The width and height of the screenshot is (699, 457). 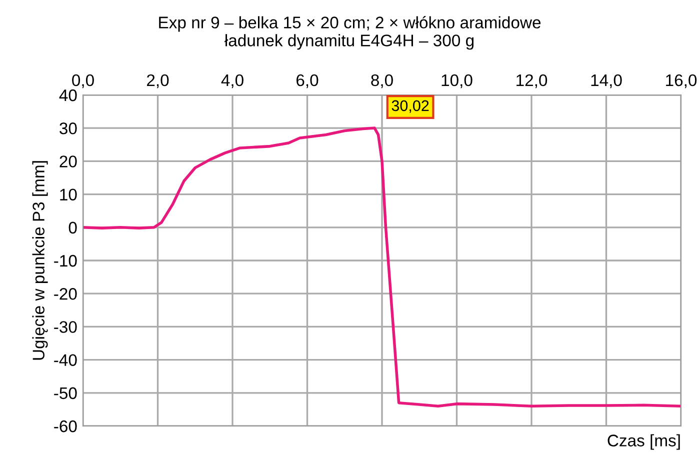 What do you see at coordinates (644, 442) in the screenshot?
I see `x-axis-title: Czas [ms]` at bounding box center [644, 442].